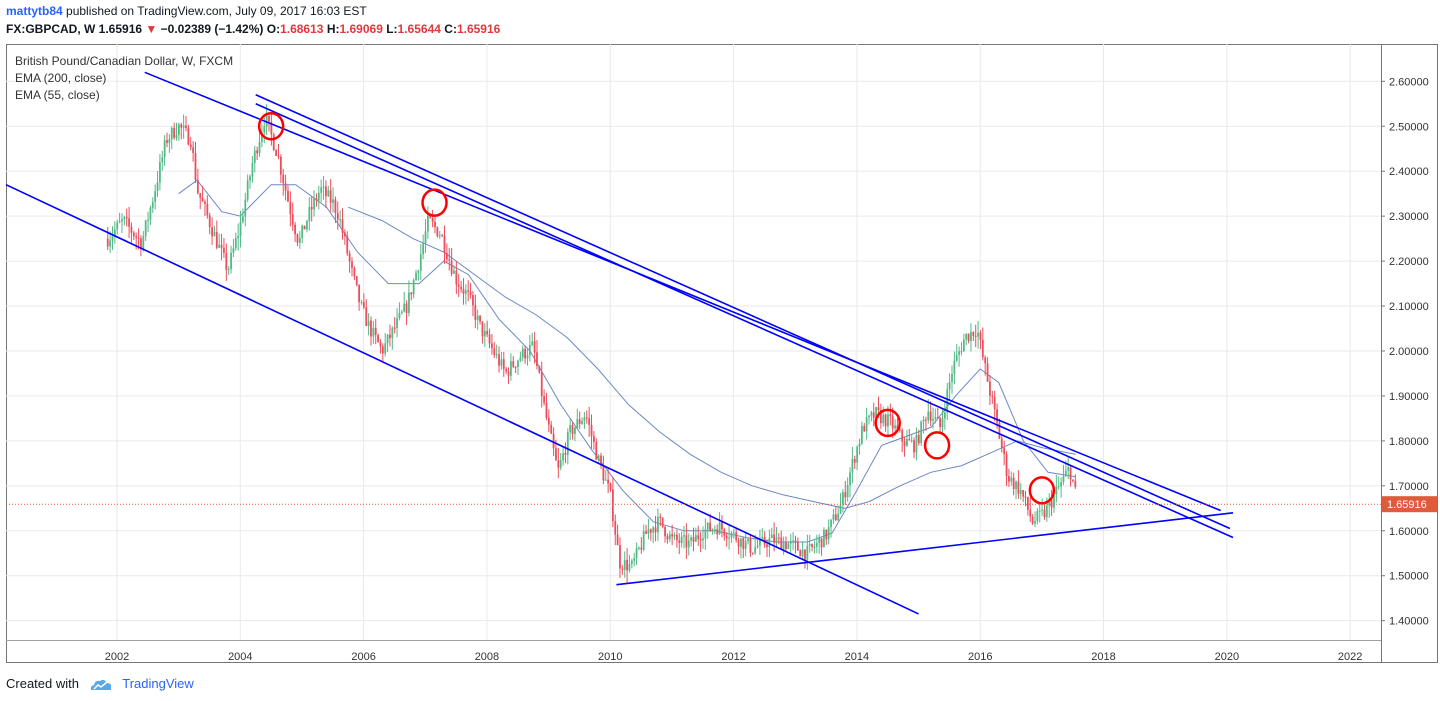 This screenshot has width=1440, height=701. I want to click on author-link: mattytb84, so click(34, 11).